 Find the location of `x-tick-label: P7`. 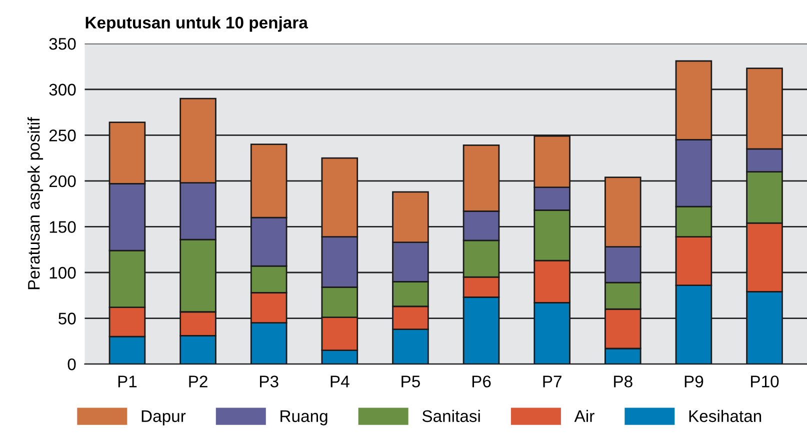

x-tick-label: P7 is located at coordinates (552, 382).